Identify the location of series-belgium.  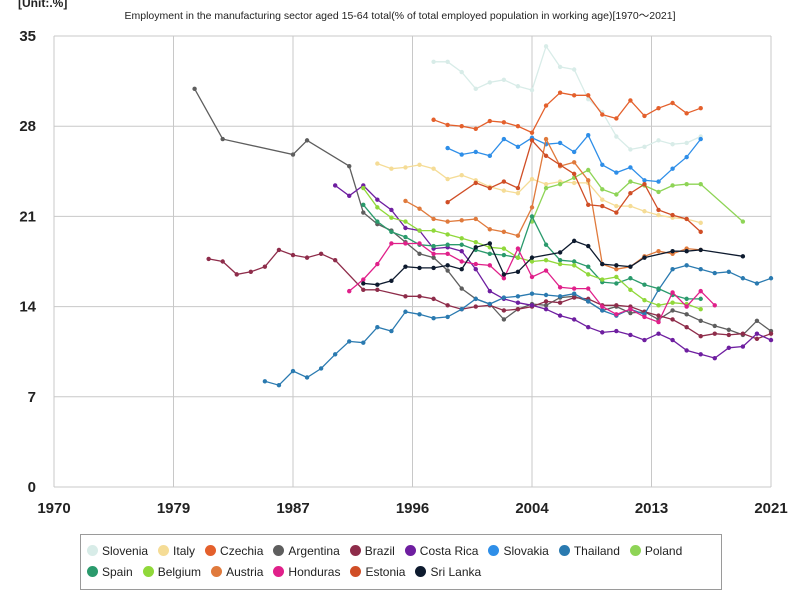
(532, 248).